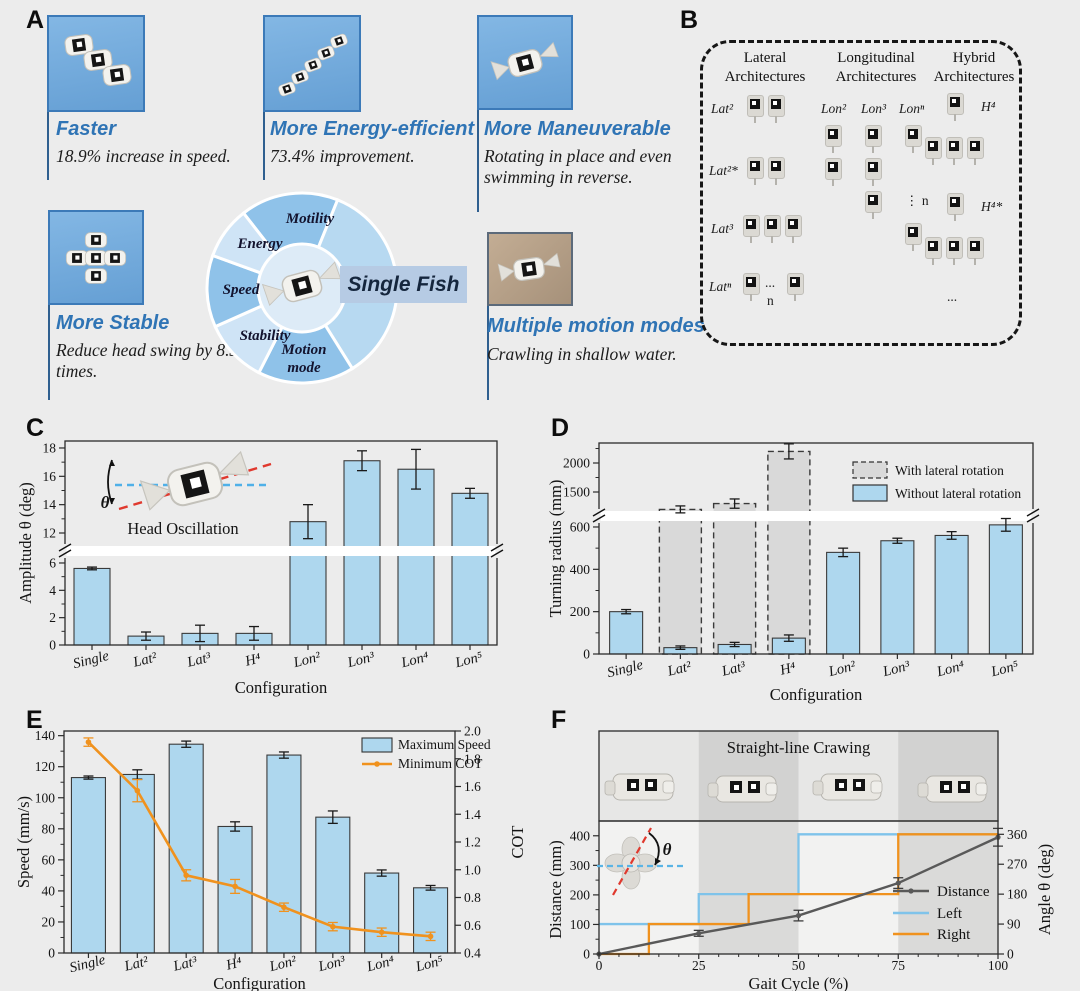 The width and height of the screenshot is (1080, 991). Describe the element at coordinates (45, 766) in the screenshot. I see `svg-text: 120` at that location.